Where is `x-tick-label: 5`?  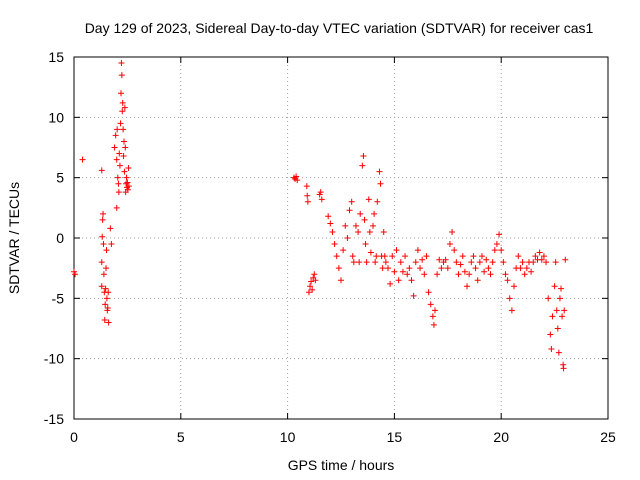 x-tick-label: 5 is located at coordinates (181, 437).